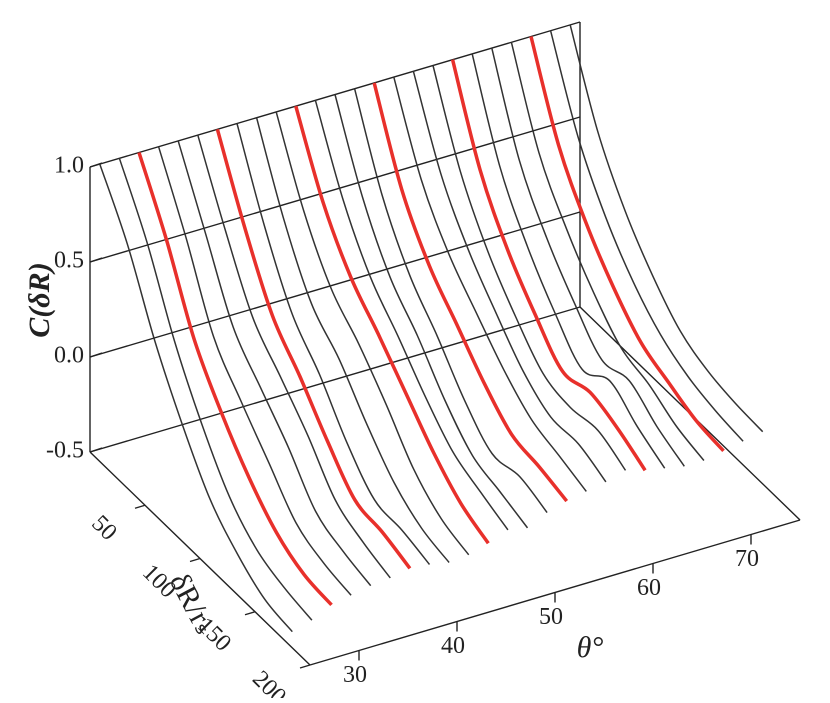 Image resolution: width=830 pixels, height=703 pixels. Describe the element at coordinates (335, 379) in the screenshot. I see `axis-line` at that location.